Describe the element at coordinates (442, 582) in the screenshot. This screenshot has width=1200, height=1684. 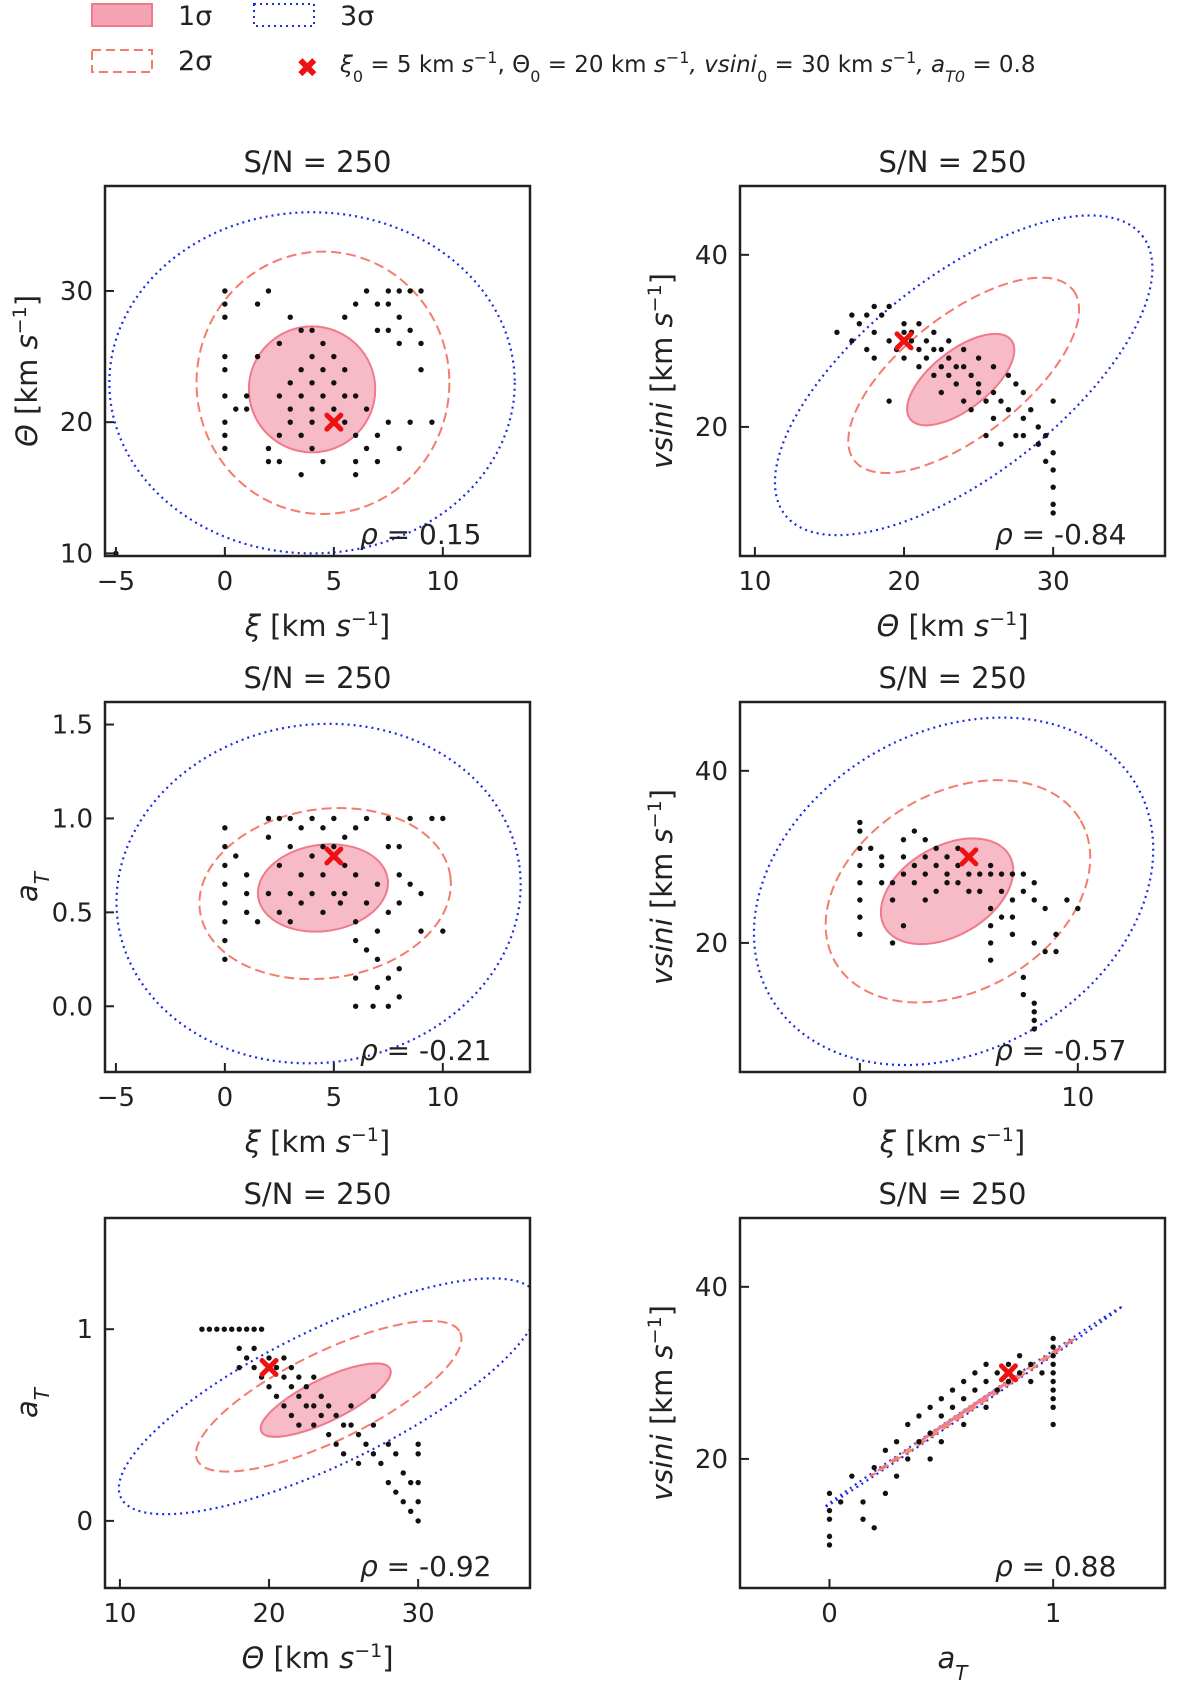
I see `x-tick-label: 10` at that location.